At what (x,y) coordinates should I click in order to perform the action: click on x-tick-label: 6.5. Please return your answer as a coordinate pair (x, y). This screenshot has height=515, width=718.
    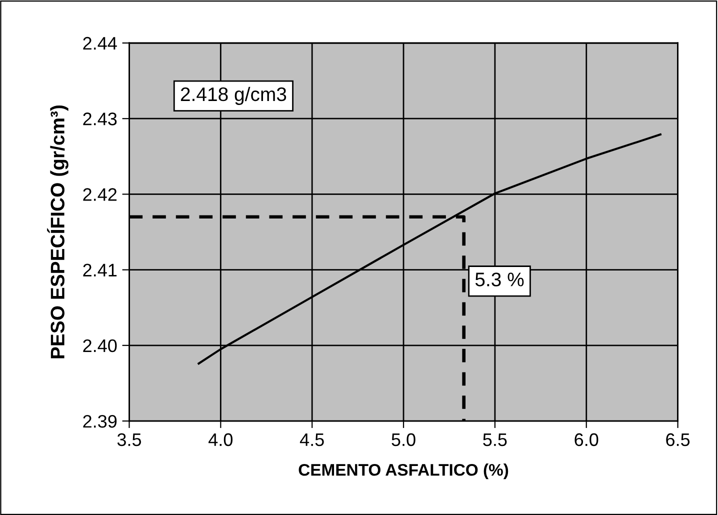
    Looking at the image, I should click on (678, 439).